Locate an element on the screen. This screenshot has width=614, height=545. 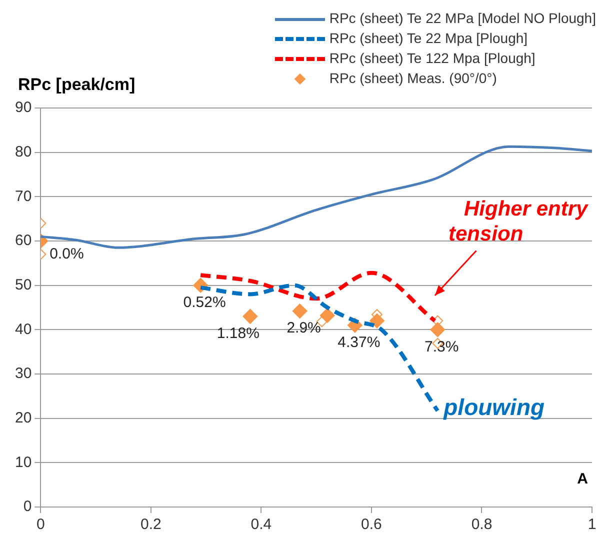
legend-label: RPc (sheet) Te 22 MPa [Model NO Plough] is located at coordinates (462, 18).